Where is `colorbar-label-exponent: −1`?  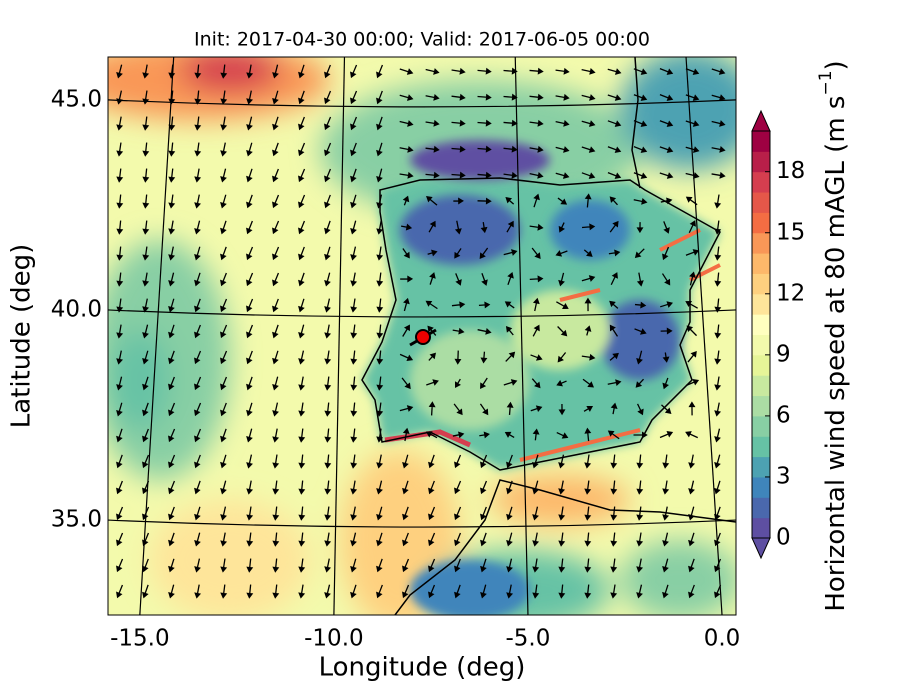 colorbar-label-exponent: −1 is located at coordinates (826, 82).